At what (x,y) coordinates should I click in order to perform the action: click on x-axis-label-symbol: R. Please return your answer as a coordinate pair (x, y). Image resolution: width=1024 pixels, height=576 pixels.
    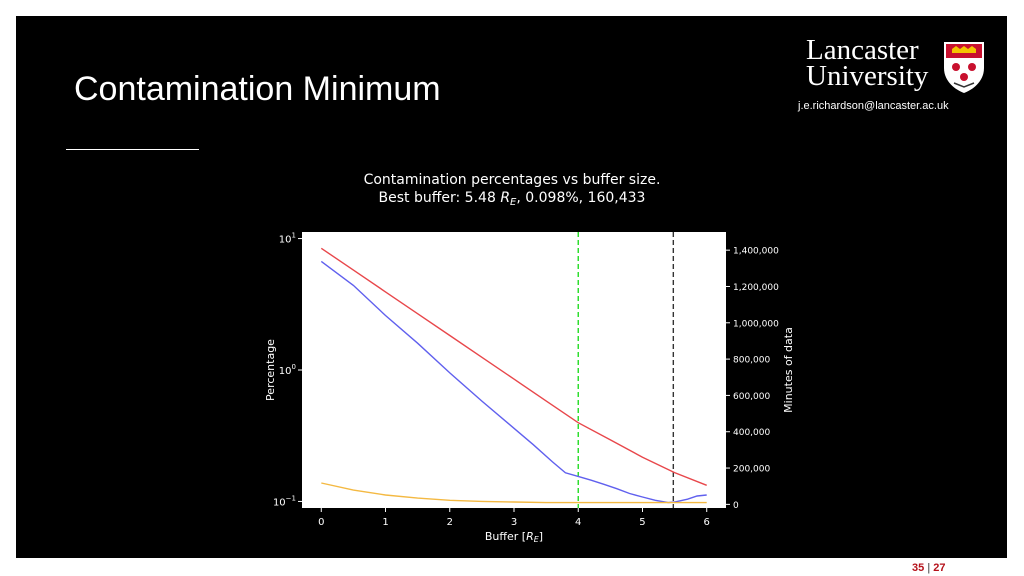
    Looking at the image, I should click on (530, 536).